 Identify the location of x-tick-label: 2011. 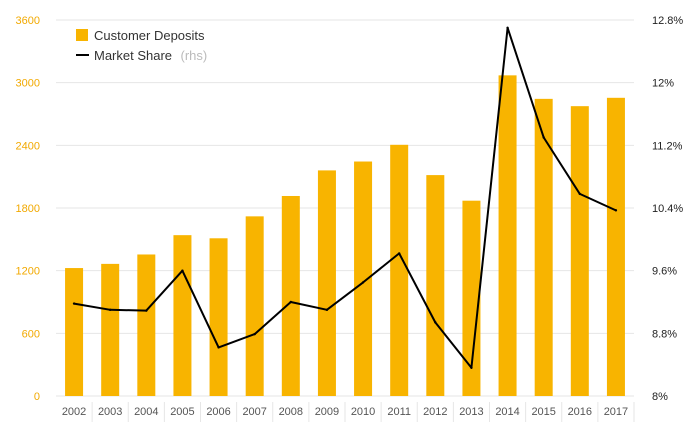
(399, 412).